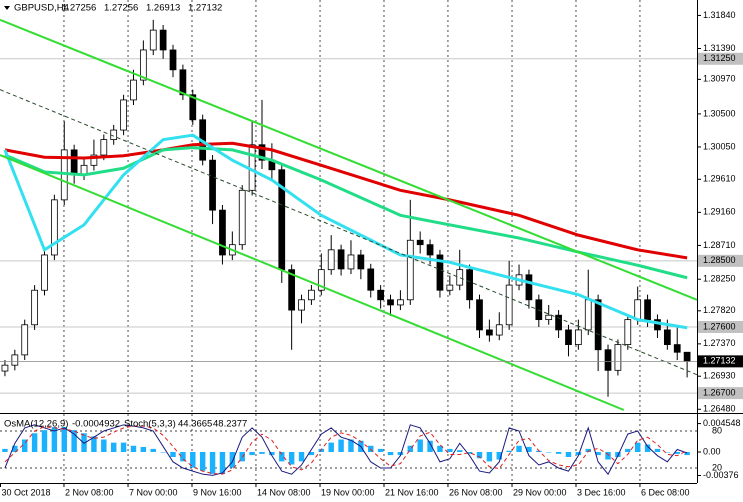  I want to click on x-tick-label: 26 Nov 08:00, so click(476, 492).